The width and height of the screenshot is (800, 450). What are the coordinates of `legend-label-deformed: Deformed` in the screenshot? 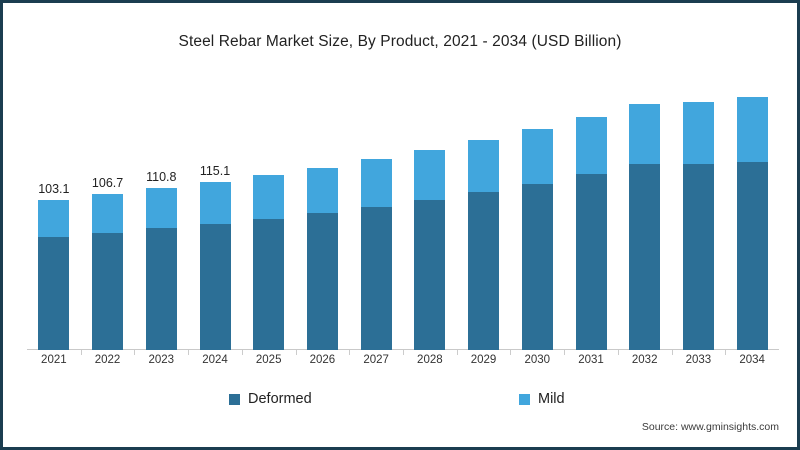 It's located at (280, 399).